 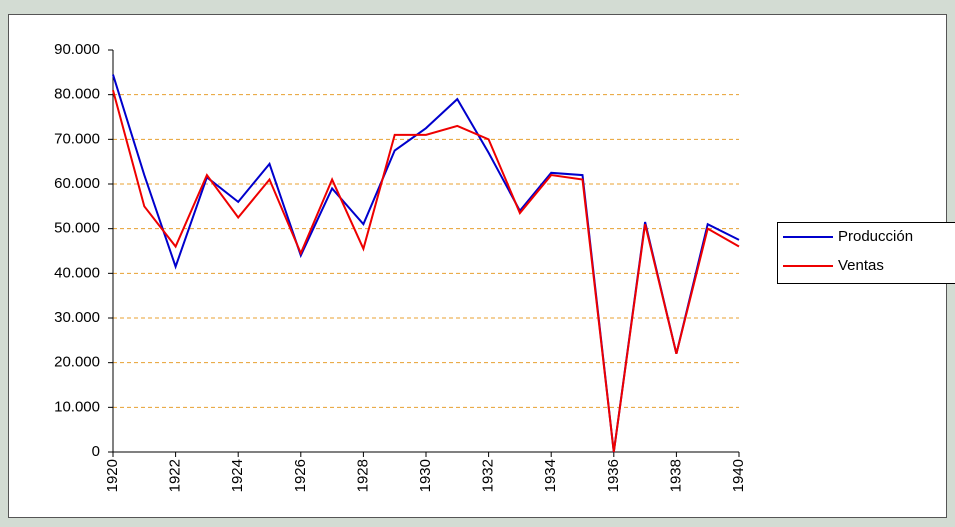 I want to click on x-tick-label: 1936, so click(x=613, y=475).